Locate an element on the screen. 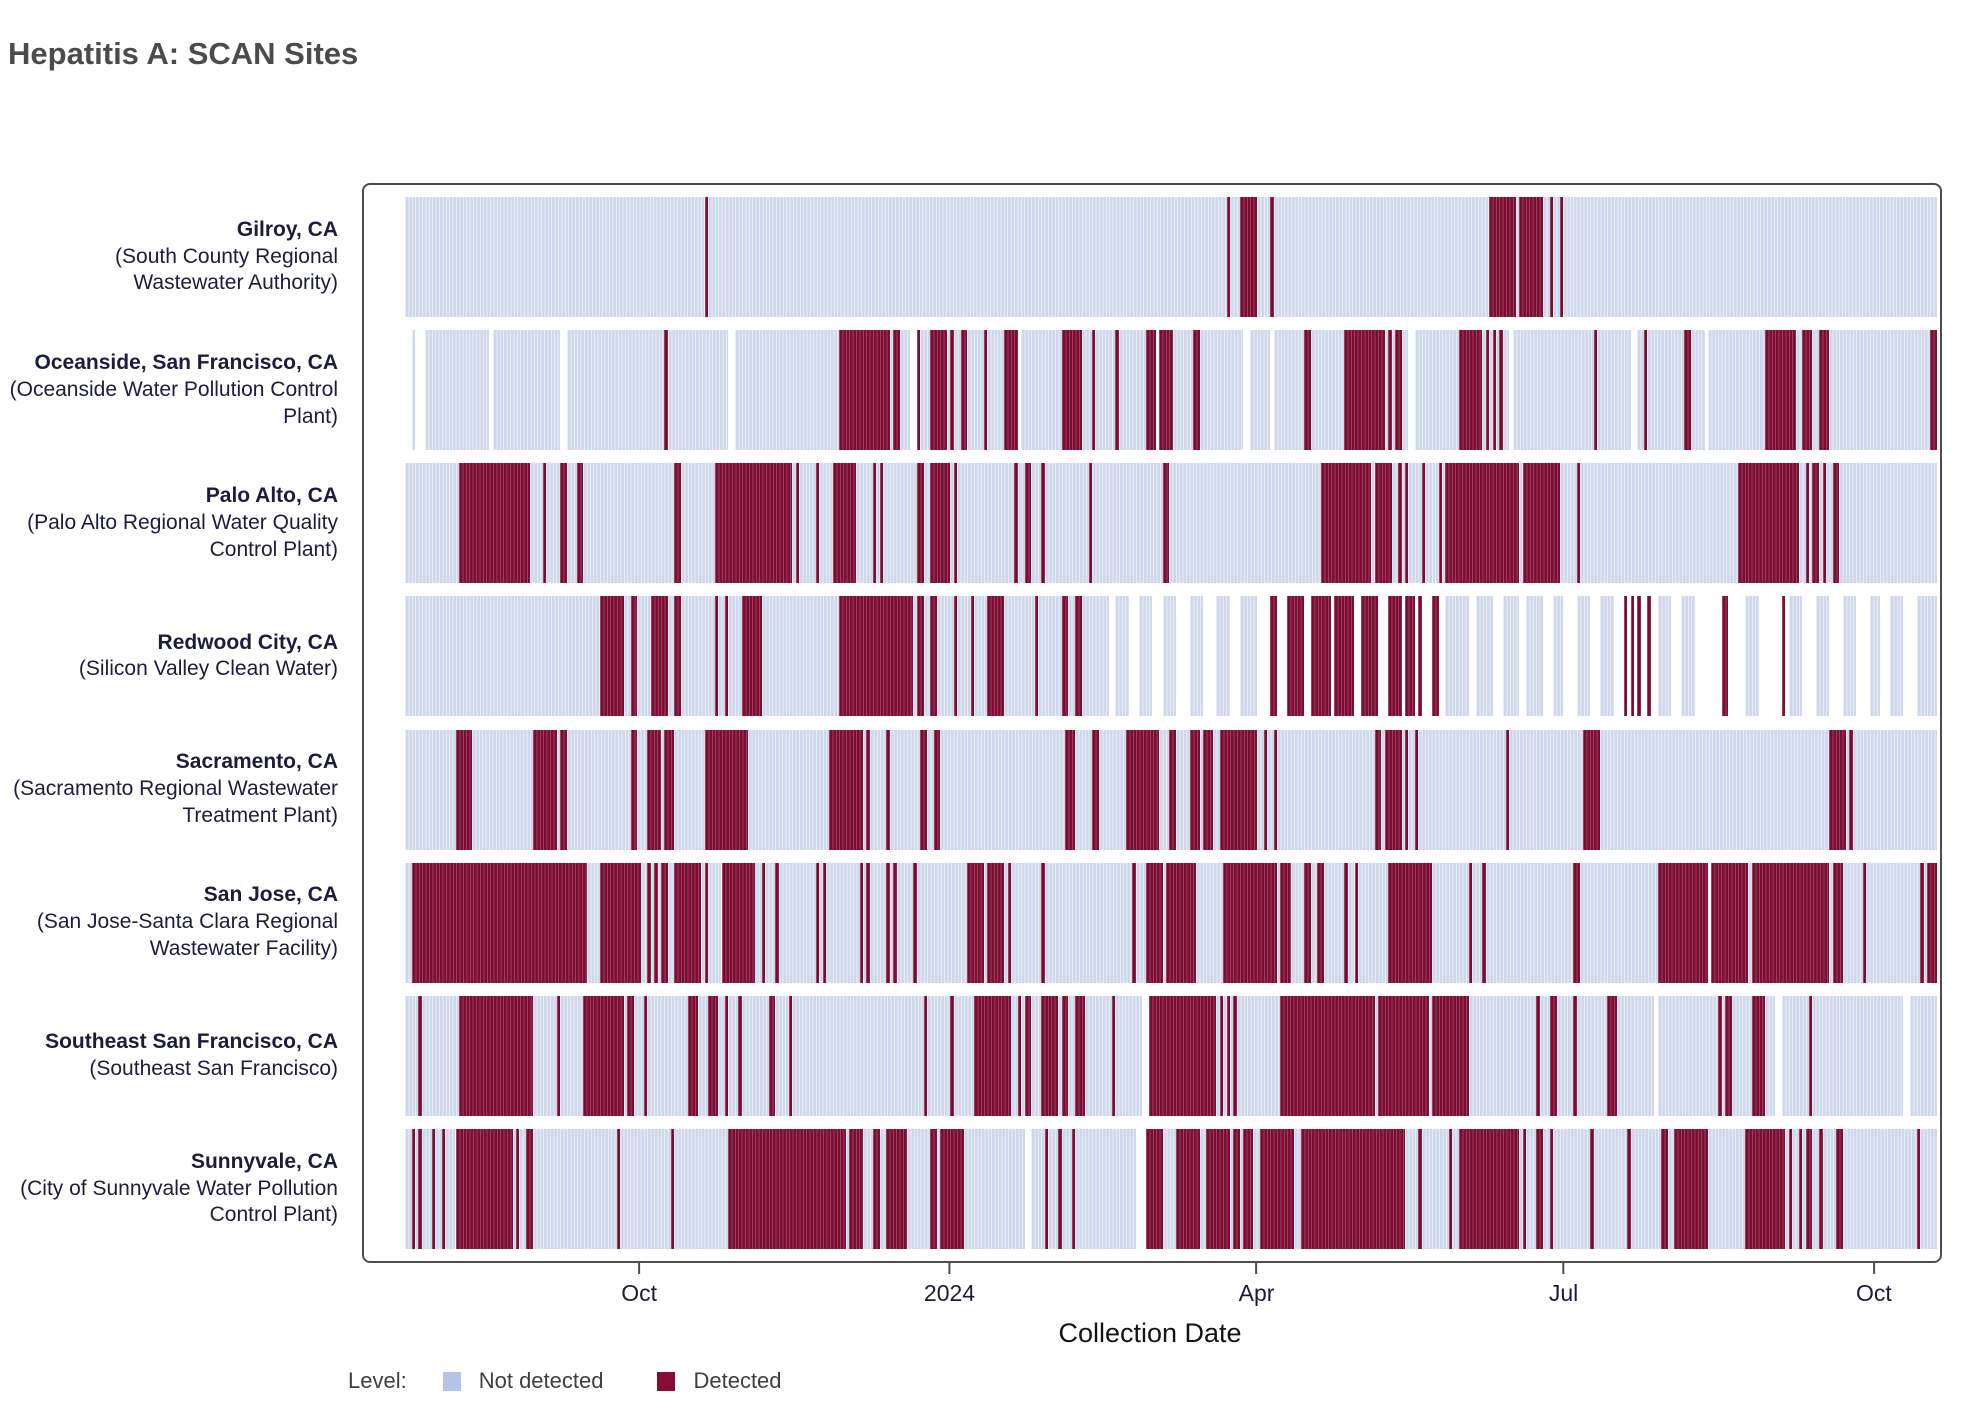  x-tick-mark is located at coordinates (1873, 1267).